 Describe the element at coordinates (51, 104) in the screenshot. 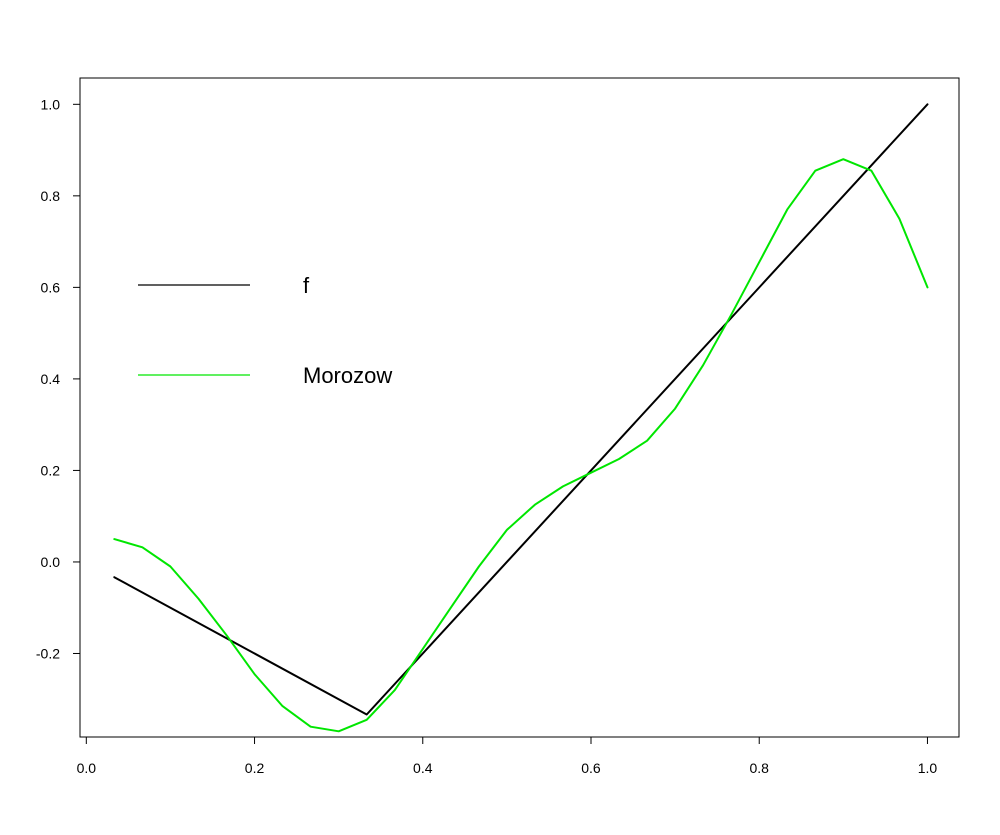

I see `y-tick-label: 1.0` at that location.